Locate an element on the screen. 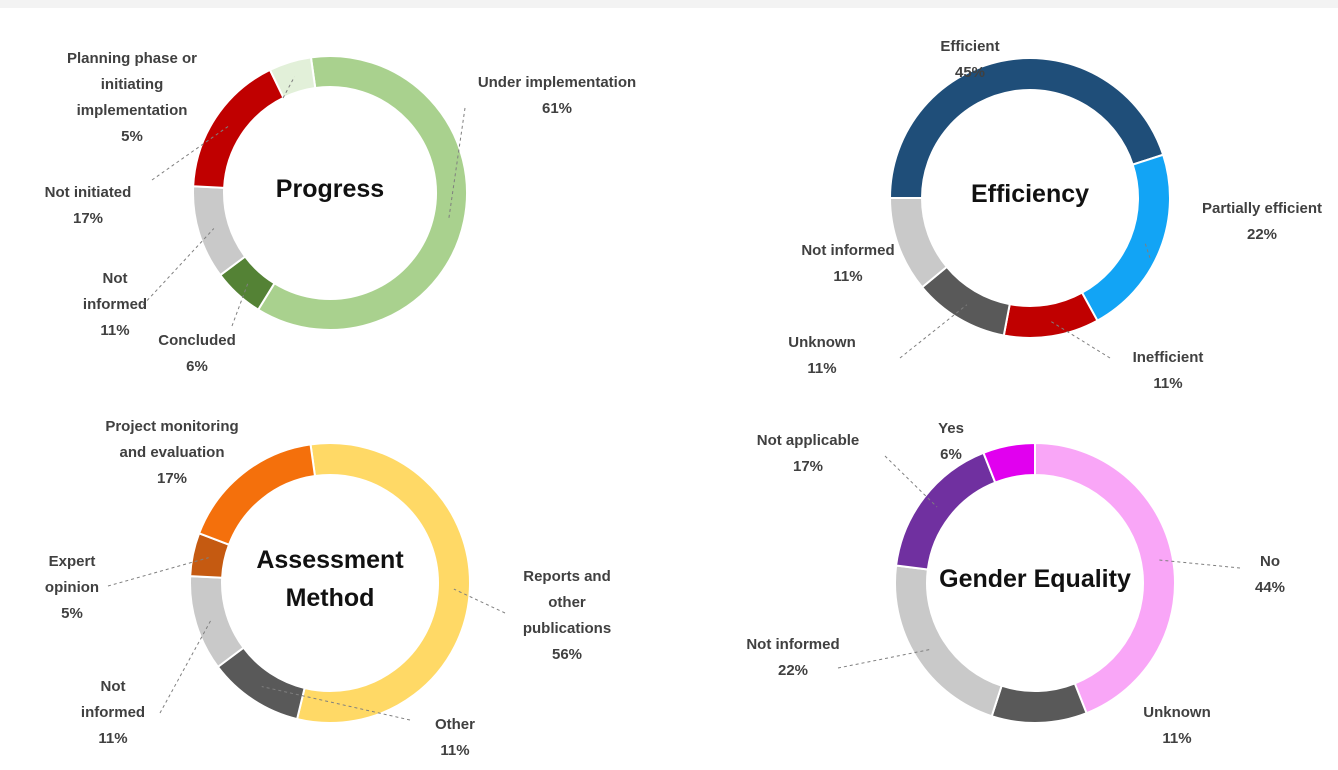 Image resolution: width=1338 pixels, height=770 pixels. category-label: Other is located at coordinates (454, 724).